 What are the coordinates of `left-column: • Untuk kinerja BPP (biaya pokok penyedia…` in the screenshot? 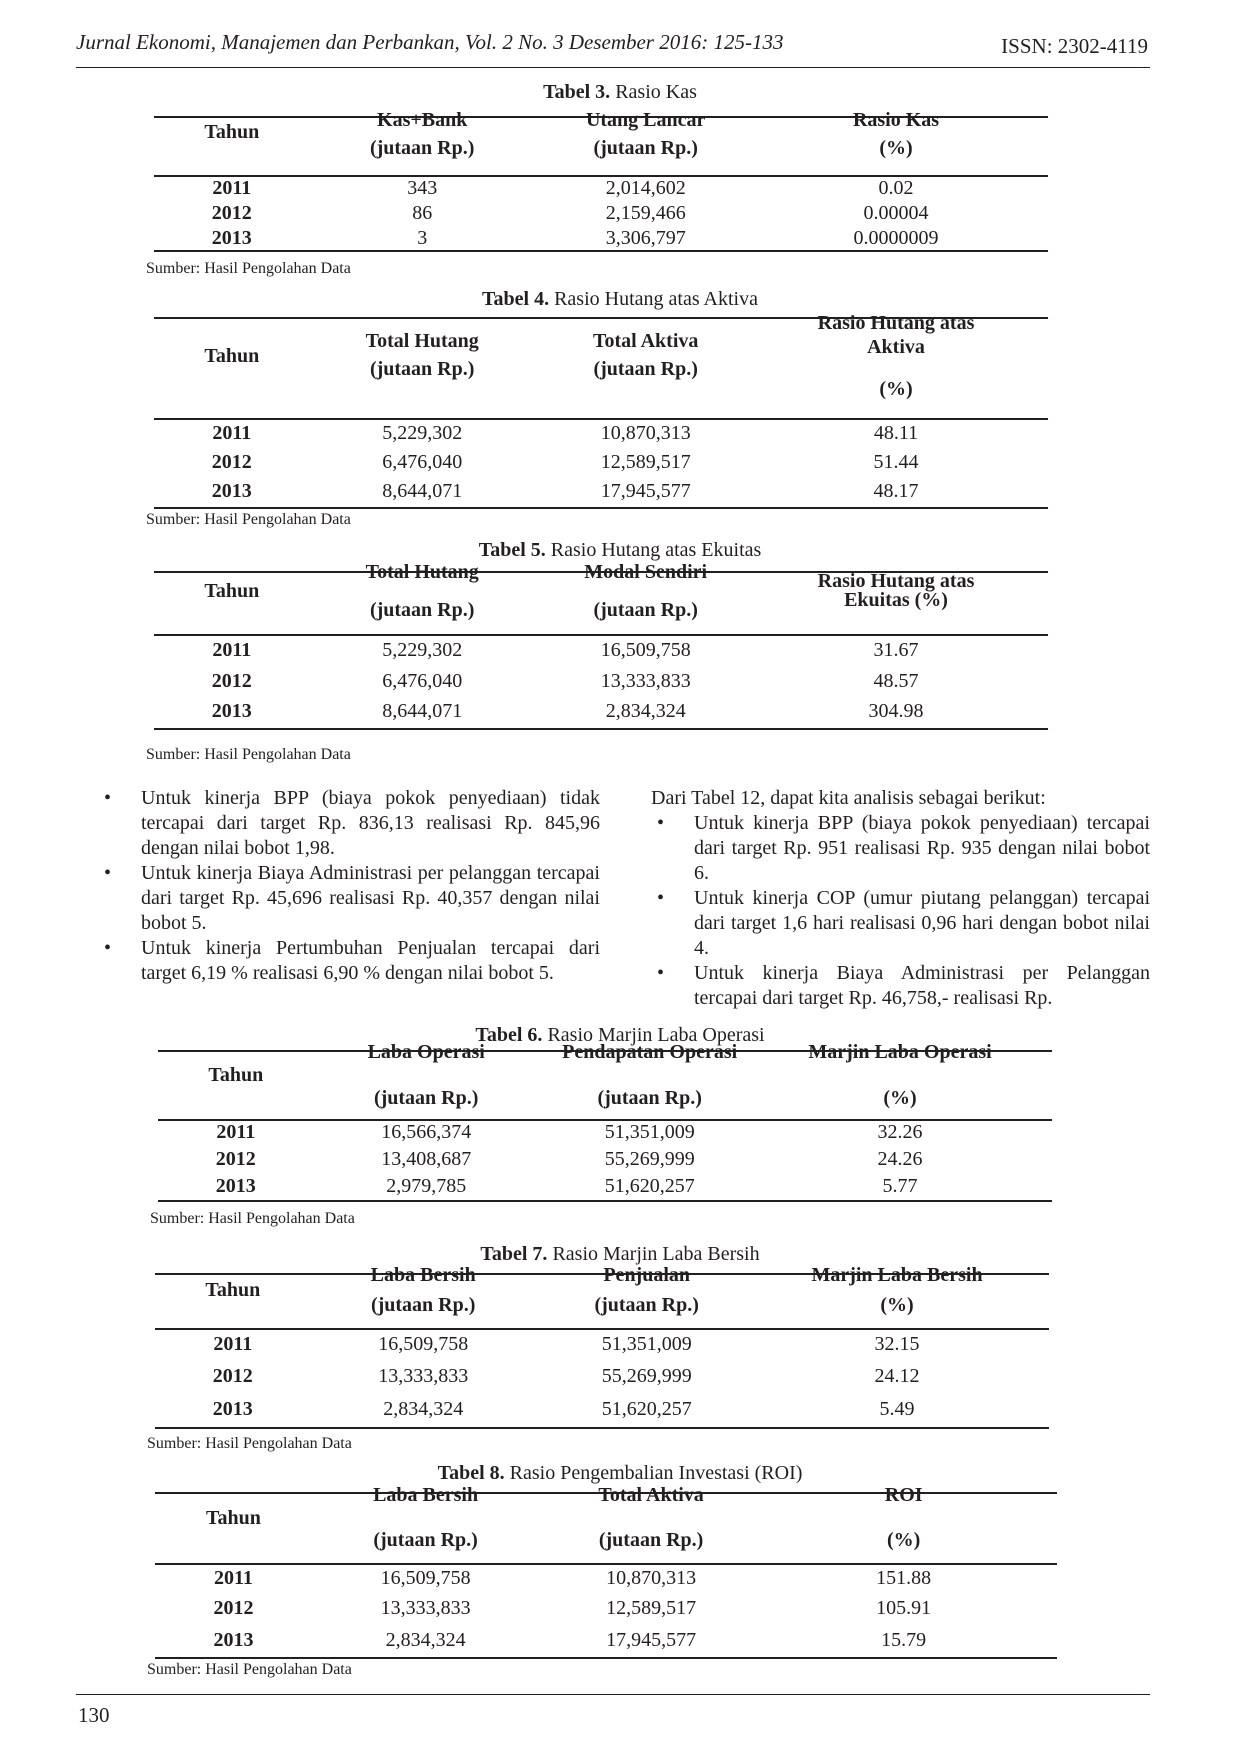 It's located at (352, 886).